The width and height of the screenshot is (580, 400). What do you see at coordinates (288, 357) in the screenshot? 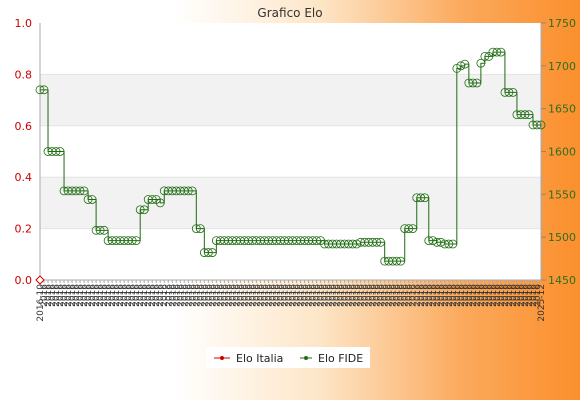
I see `legend-box` at bounding box center [288, 357].